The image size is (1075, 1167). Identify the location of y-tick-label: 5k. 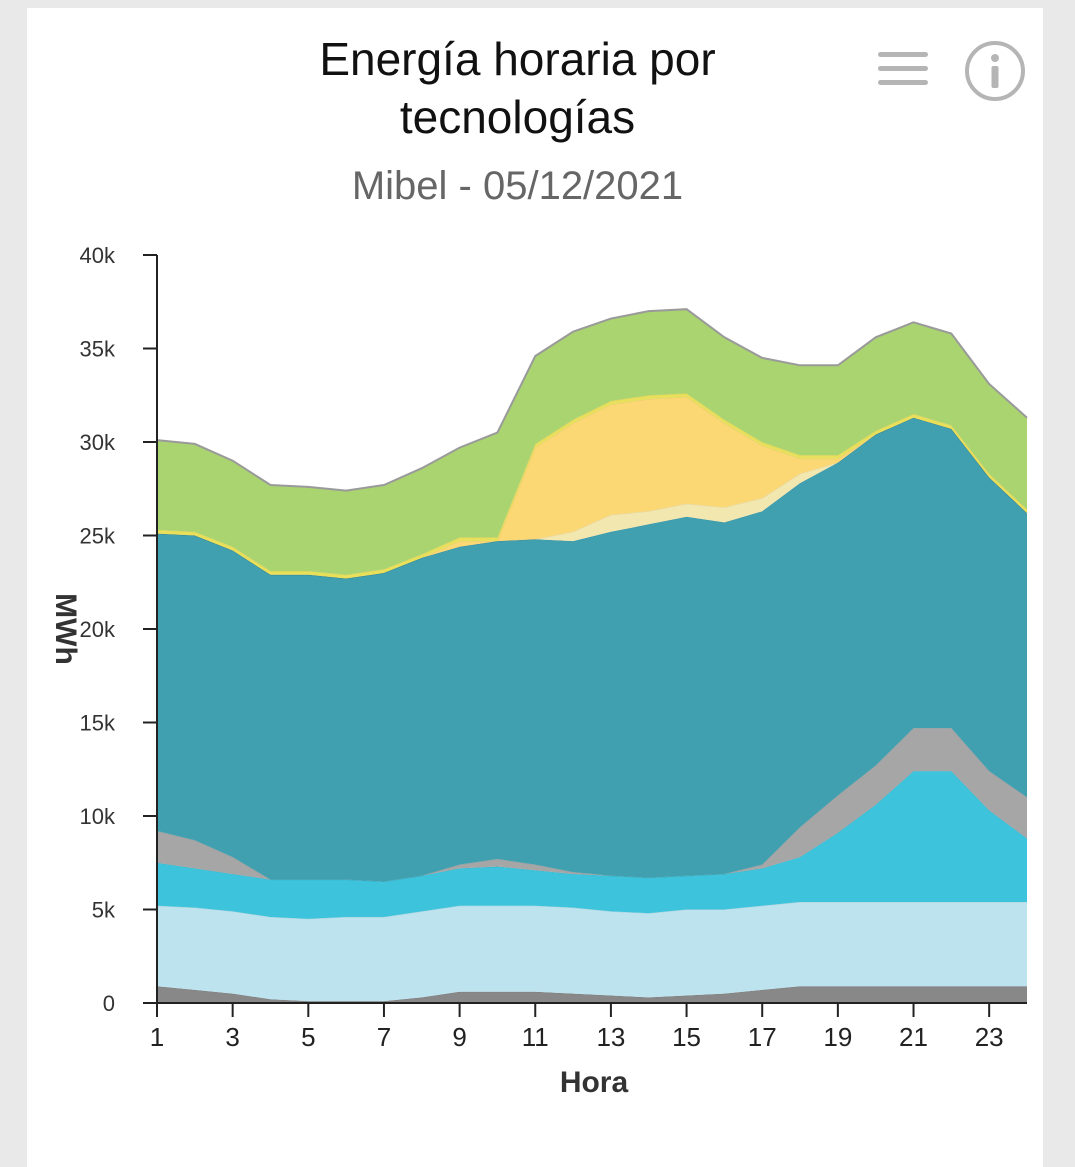
(104, 910).